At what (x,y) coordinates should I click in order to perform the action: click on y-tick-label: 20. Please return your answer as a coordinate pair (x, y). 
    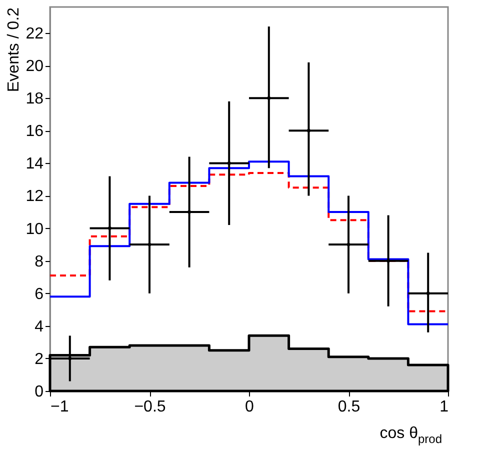
    Looking at the image, I should click on (35, 67).